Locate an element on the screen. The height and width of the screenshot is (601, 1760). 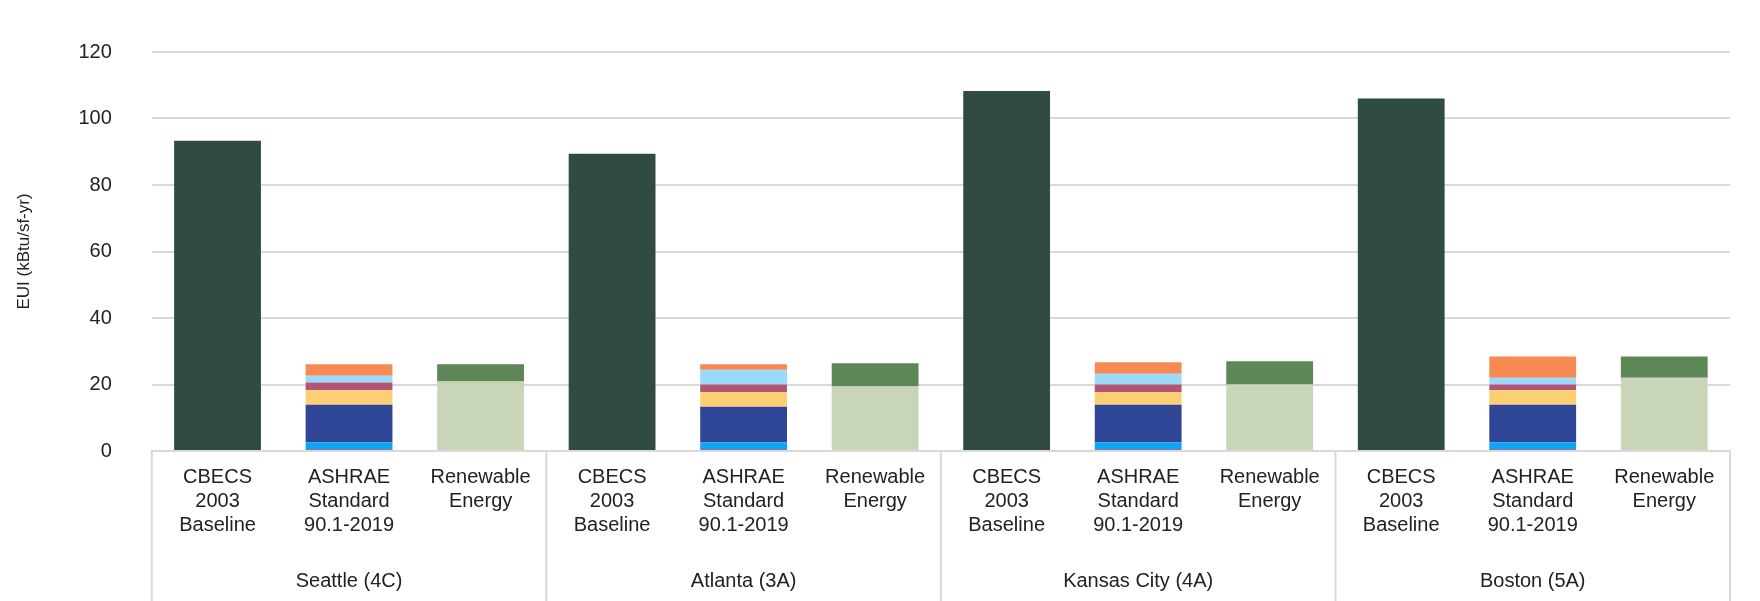
y-tick-label: 20 is located at coordinates (100, 383).